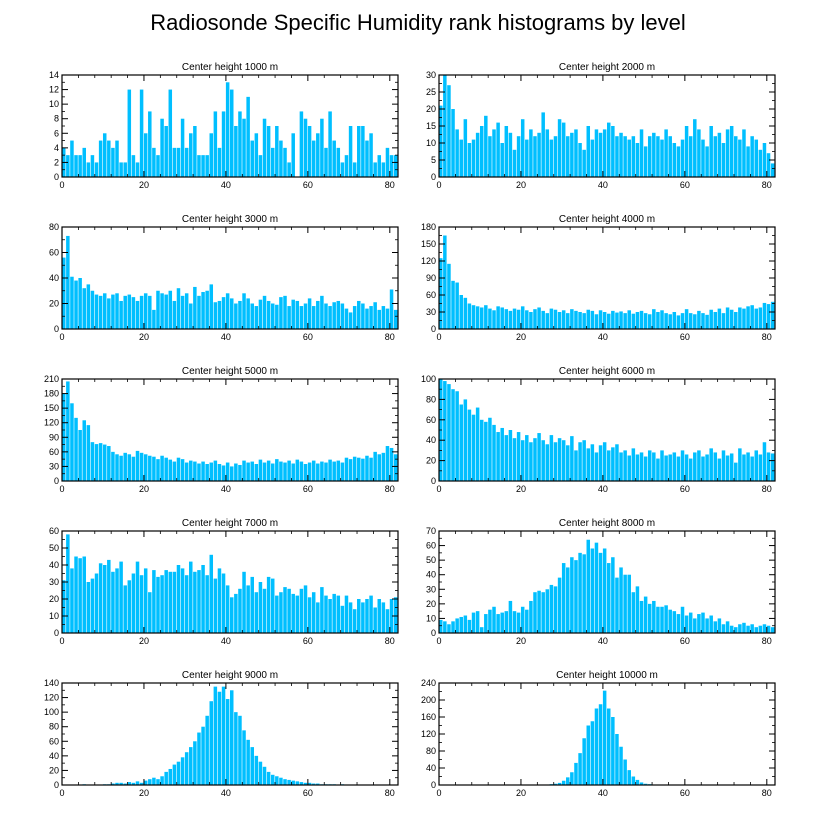  What do you see at coordinates (54, 616) in the screenshot?
I see `y-tick-label: 10` at bounding box center [54, 616].